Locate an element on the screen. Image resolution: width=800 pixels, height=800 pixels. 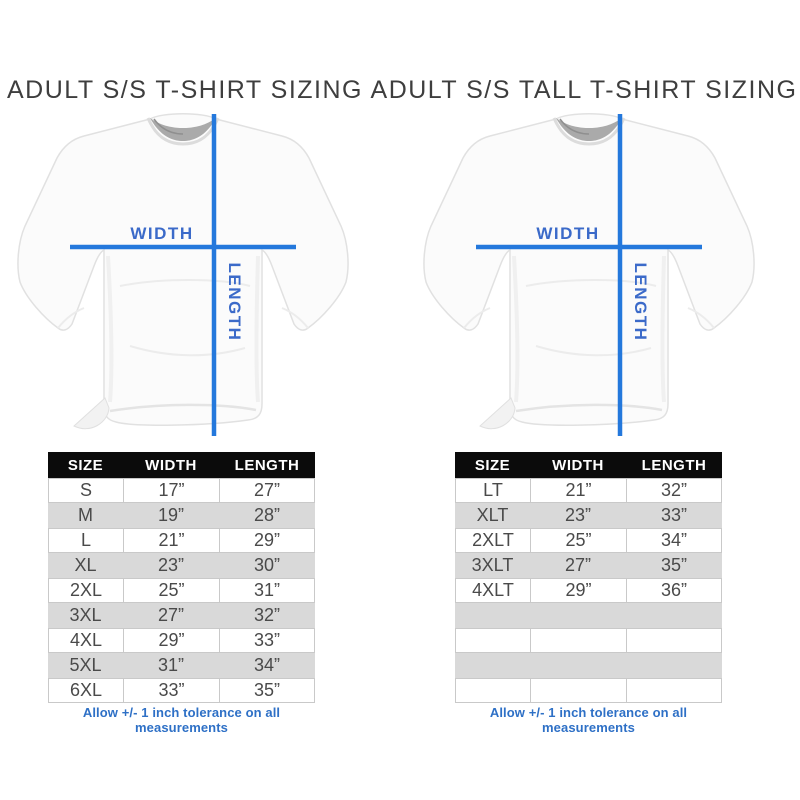
table-row: 2XL 25” 31” is located at coordinates (181, 590).